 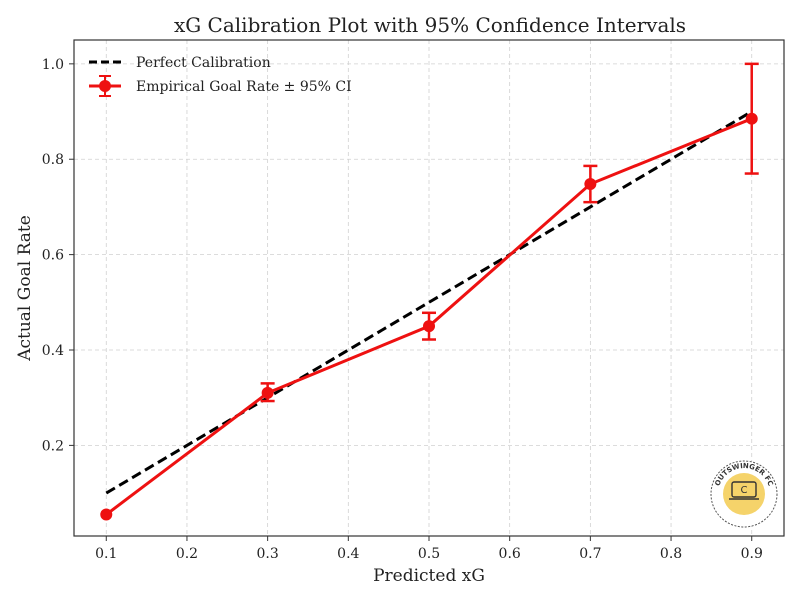 What do you see at coordinates (53, 65) in the screenshot?
I see `y-tick-label: 1.0` at bounding box center [53, 65].